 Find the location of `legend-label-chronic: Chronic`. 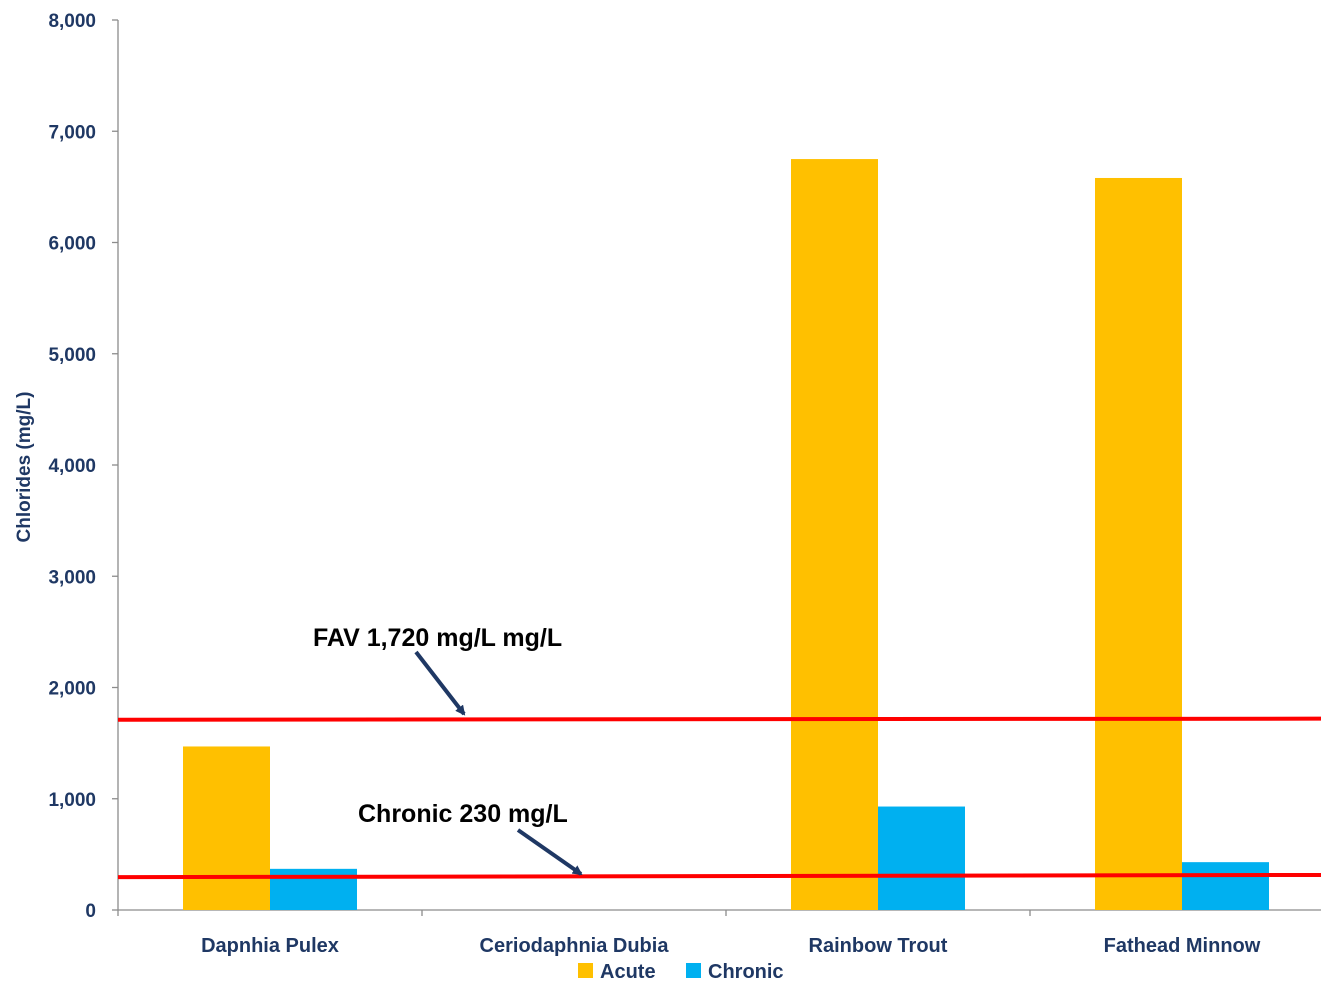

legend-label-chronic: Chronic is located at coordinates (746, 972).